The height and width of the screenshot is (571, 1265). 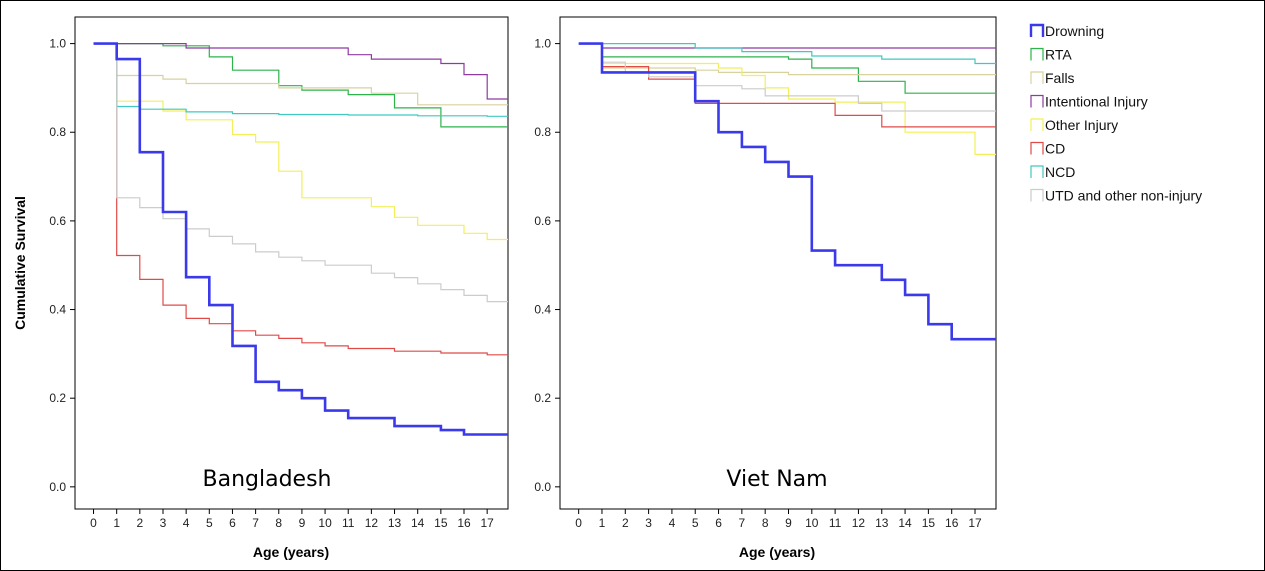 What do you see at coordinates (267, 479) in the screenshot?
I see `panel-title-bangladesh: Bangladesh` at bounding box center [267, 479].